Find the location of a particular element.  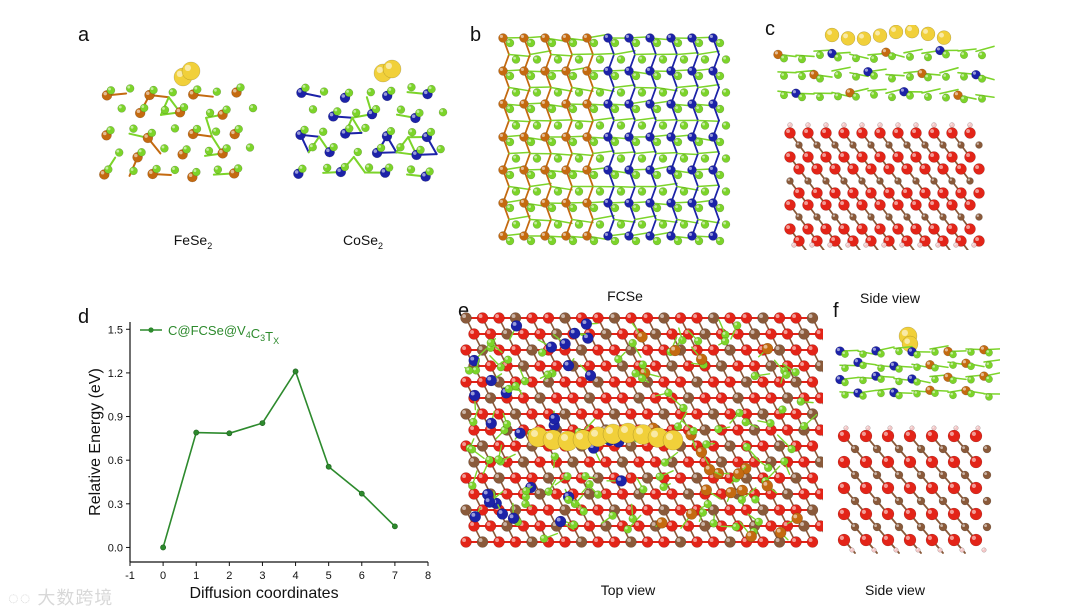

top-view-structure-image is located at coordinates (641, 430).